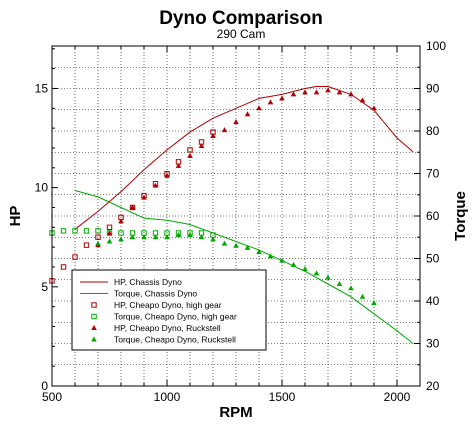 The width and height of the screenshot is (474, 424). I want to click on y-tick-label-right: 50, so click(433, 259).